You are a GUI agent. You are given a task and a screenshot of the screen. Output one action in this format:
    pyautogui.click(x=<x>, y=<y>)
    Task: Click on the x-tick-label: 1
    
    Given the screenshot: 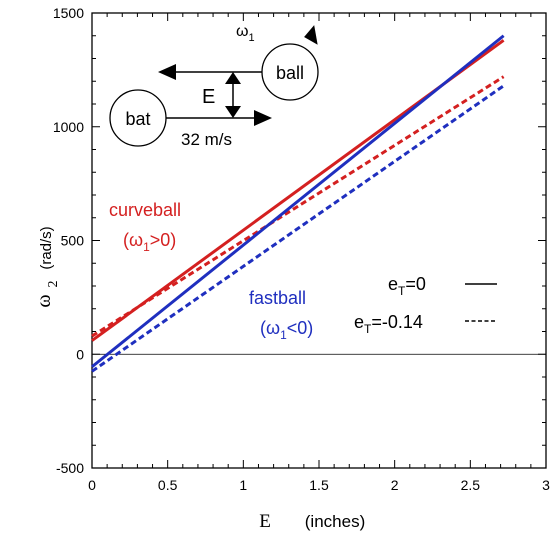 What is the action you would take?
    pyautogui.click(x=243, y=485)
    